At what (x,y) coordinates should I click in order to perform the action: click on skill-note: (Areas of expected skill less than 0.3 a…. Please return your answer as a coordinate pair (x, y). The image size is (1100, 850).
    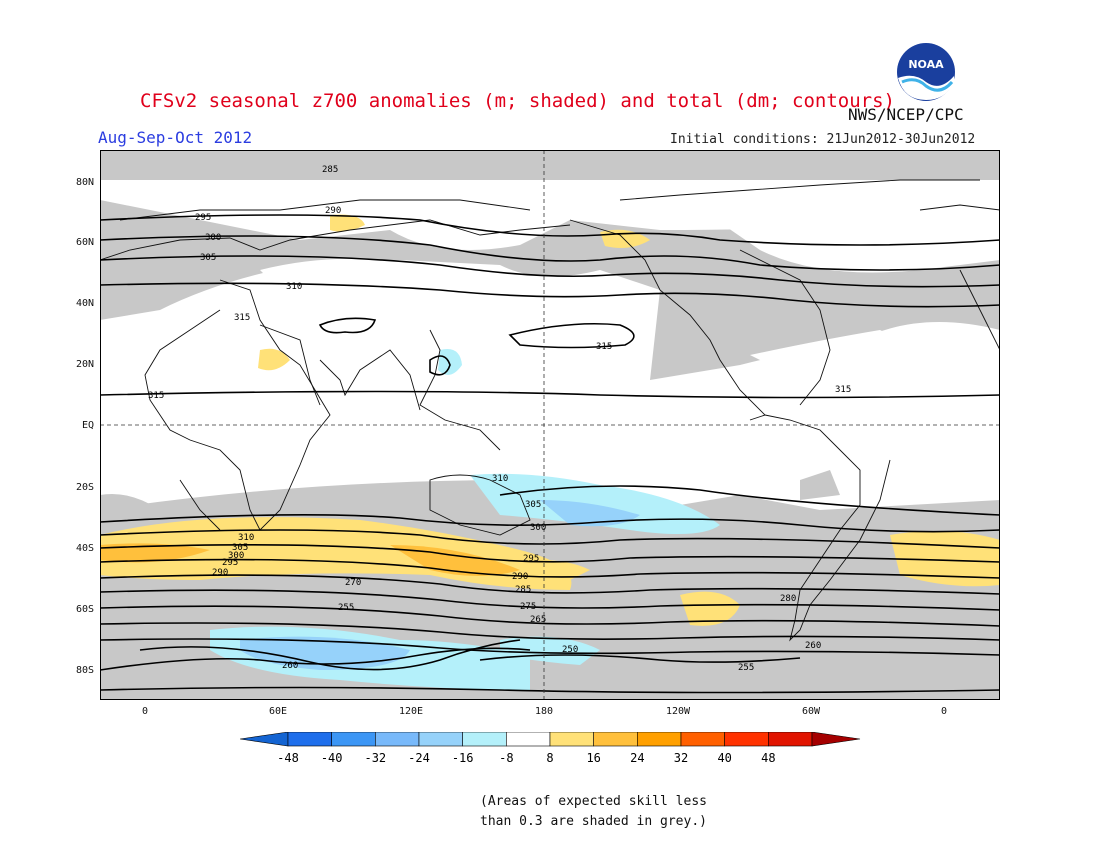
    Looking at the image, I should click on (593, 812).